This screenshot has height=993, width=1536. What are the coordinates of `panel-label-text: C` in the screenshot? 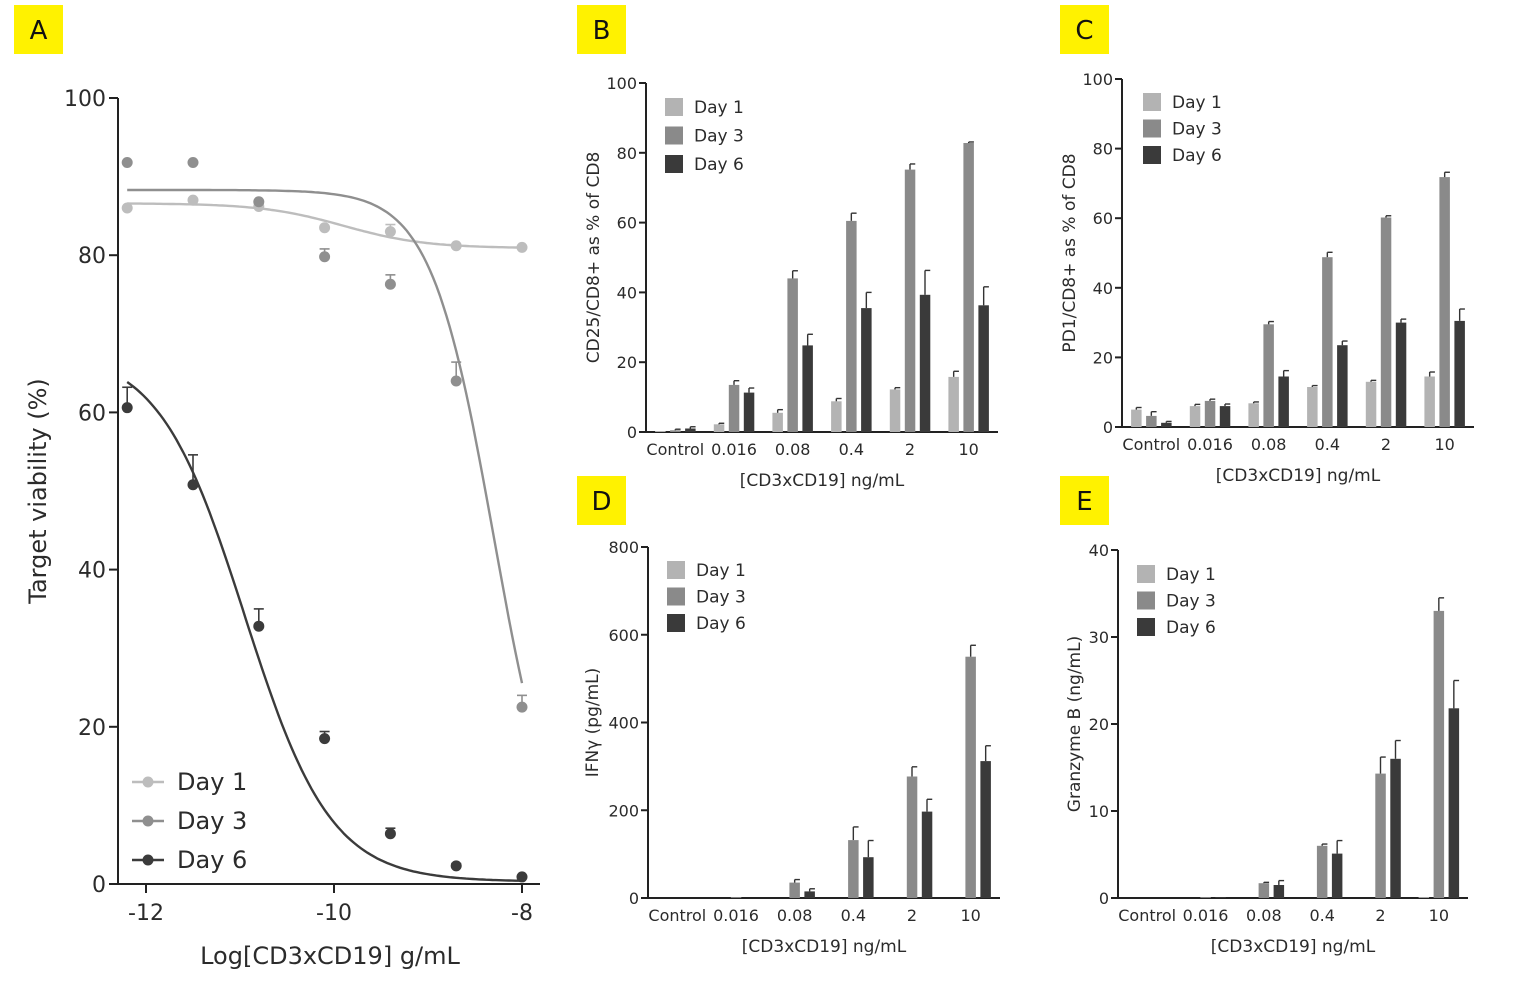 It's located at (1084, 31).